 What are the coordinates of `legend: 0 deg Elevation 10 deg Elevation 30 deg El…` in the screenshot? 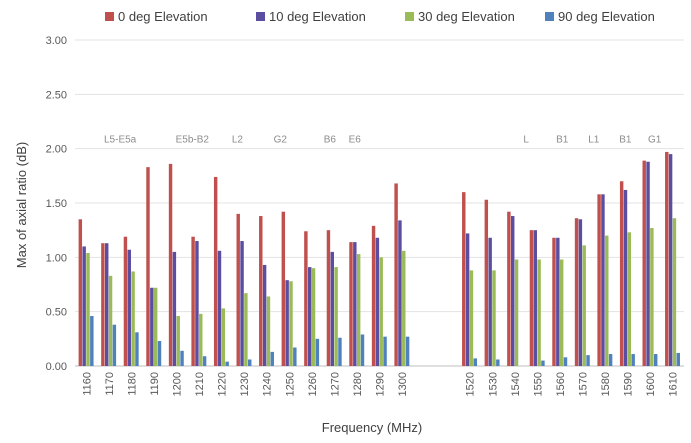 It's located at (380, 16).